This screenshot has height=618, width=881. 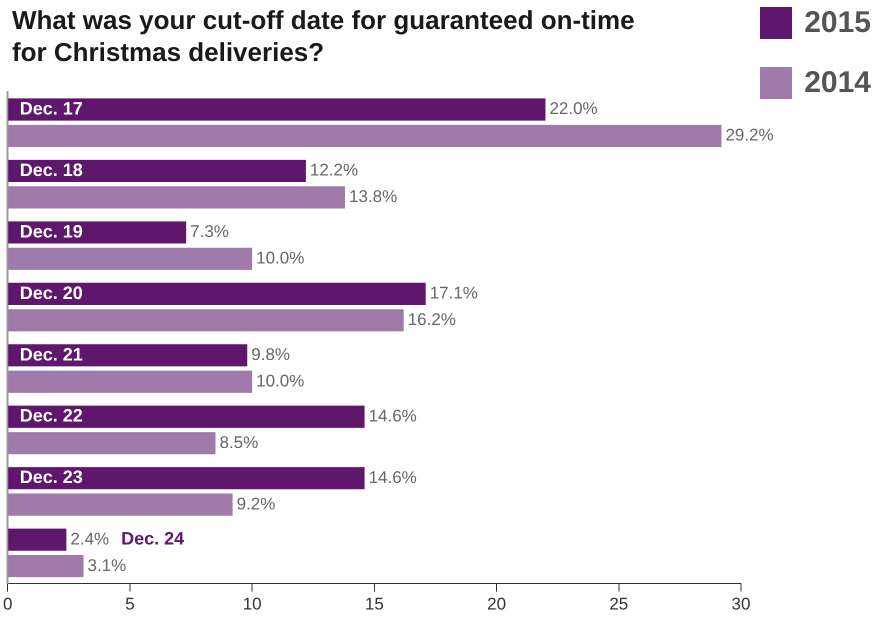 I want to click on y-tick-label: Dec. 18, so click(x=51, y=170).